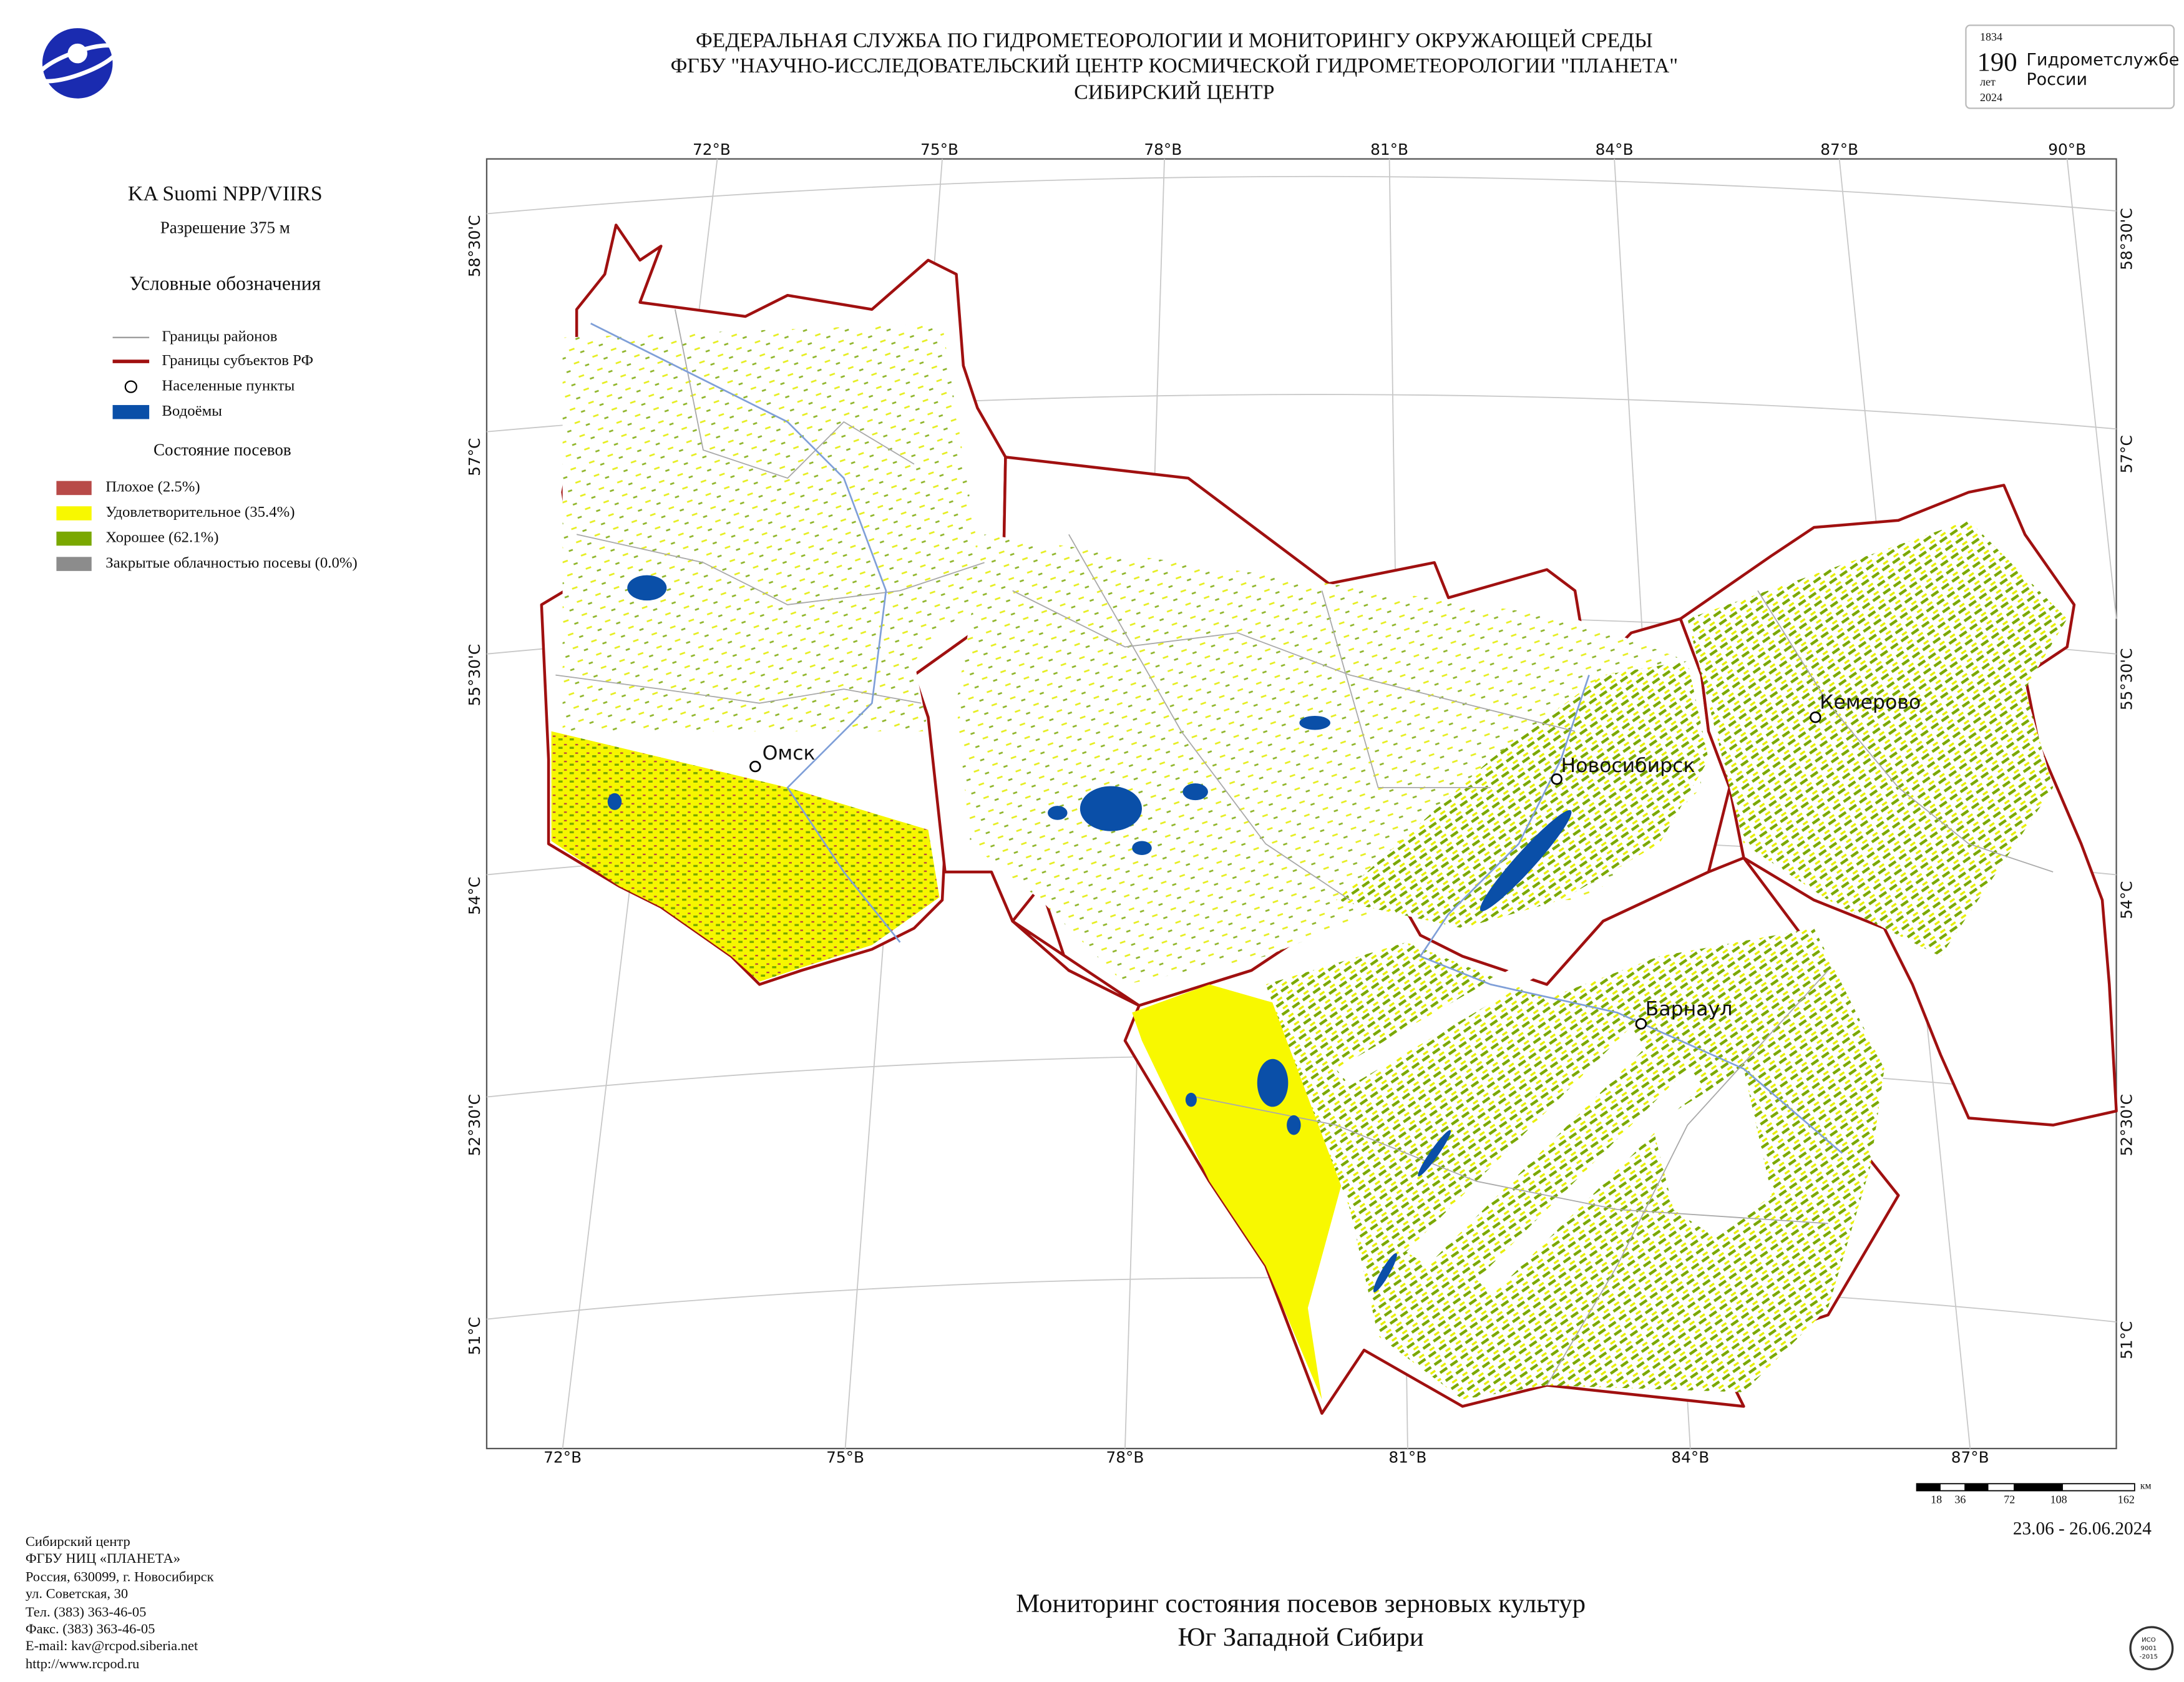  Describe the element at coordinates (2148, 1648) in the screenshot. I see `iso-text: 9001` at that location.